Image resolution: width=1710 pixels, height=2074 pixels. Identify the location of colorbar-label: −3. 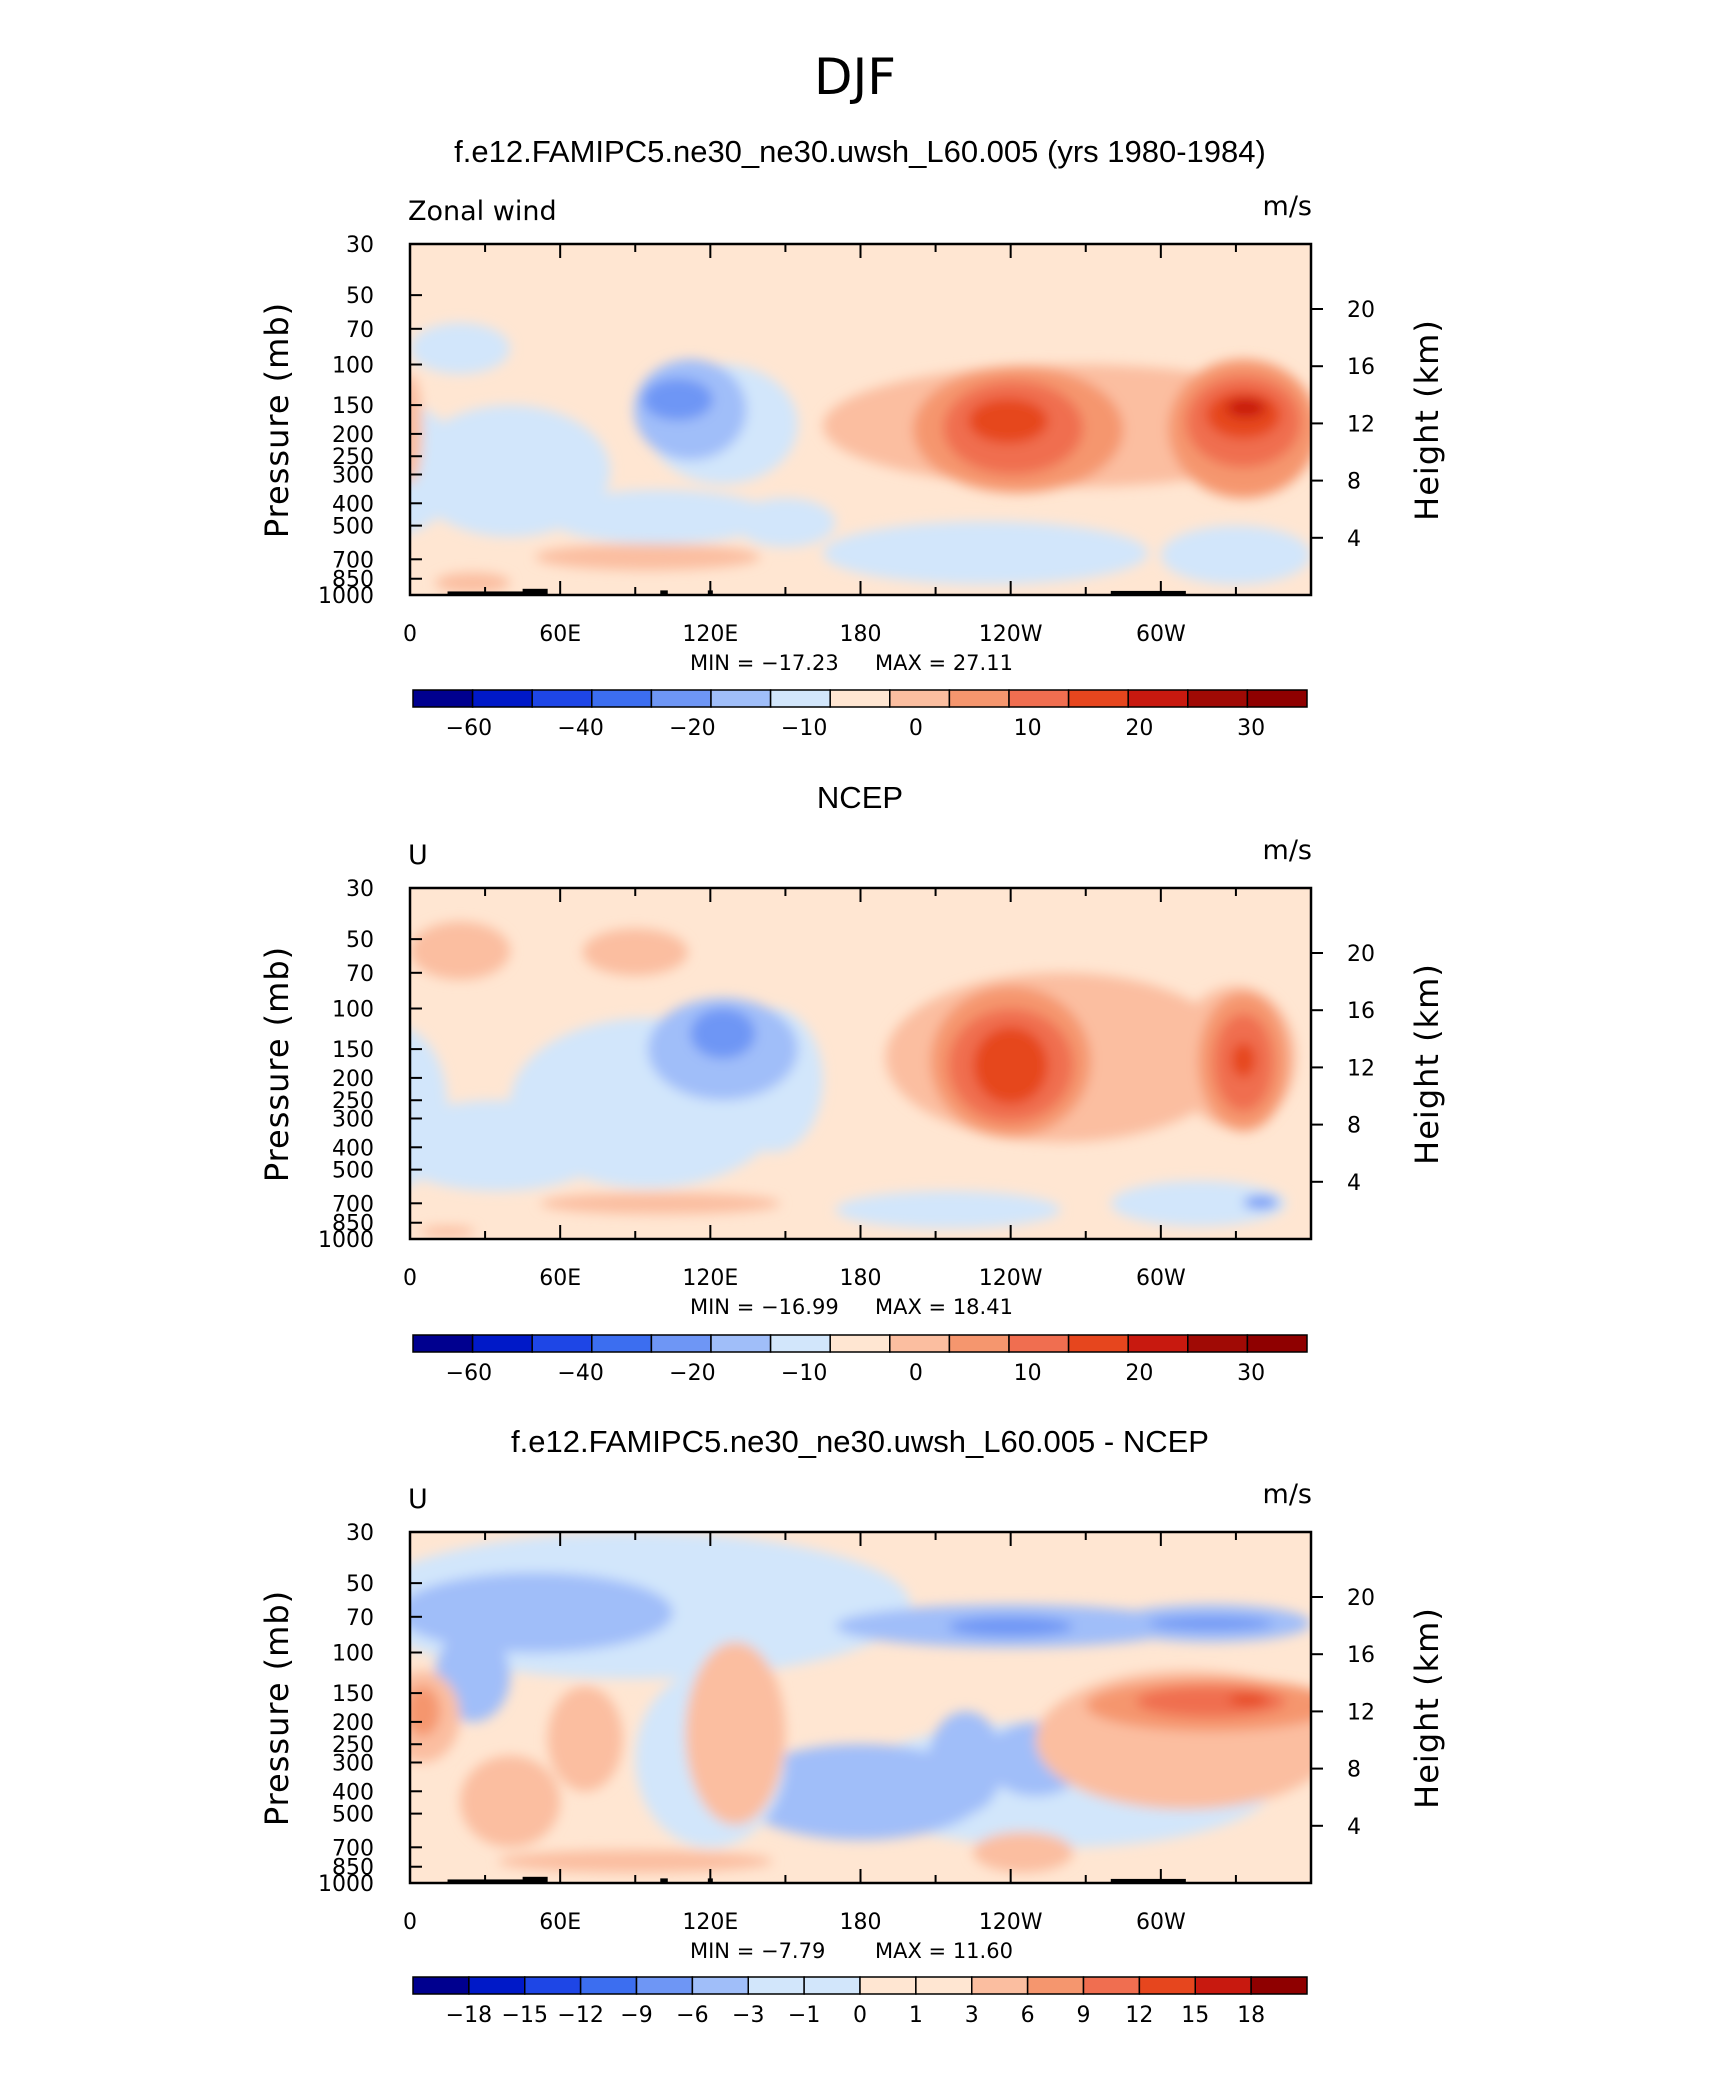
(748, 2015).